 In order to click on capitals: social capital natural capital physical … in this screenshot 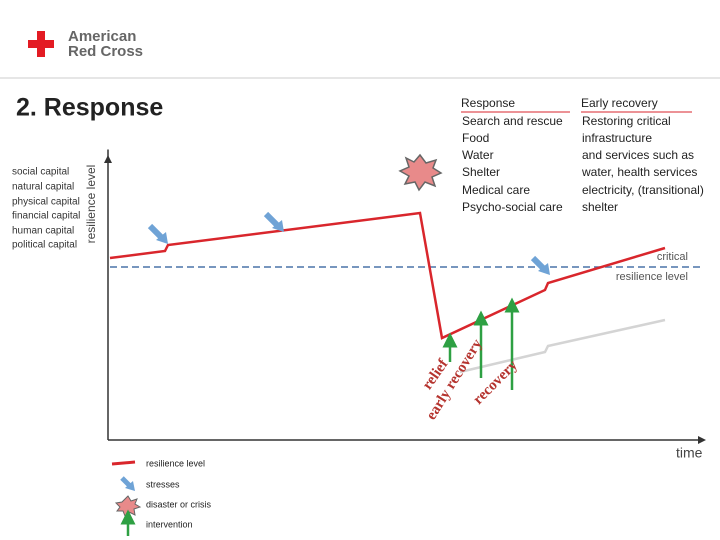, I will do `click(46, 209)`.